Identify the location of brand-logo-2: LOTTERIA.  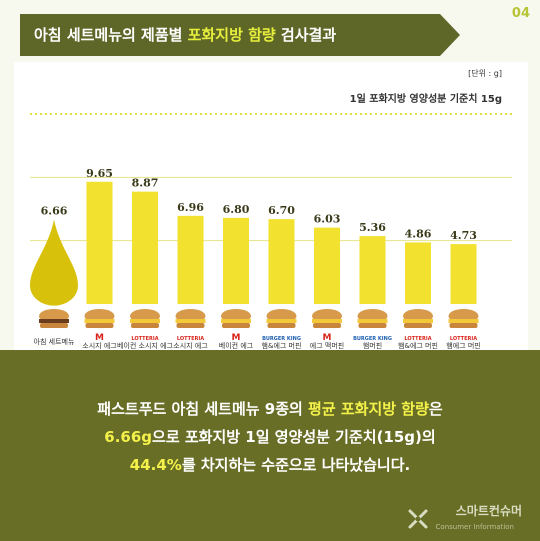
(144, 339).